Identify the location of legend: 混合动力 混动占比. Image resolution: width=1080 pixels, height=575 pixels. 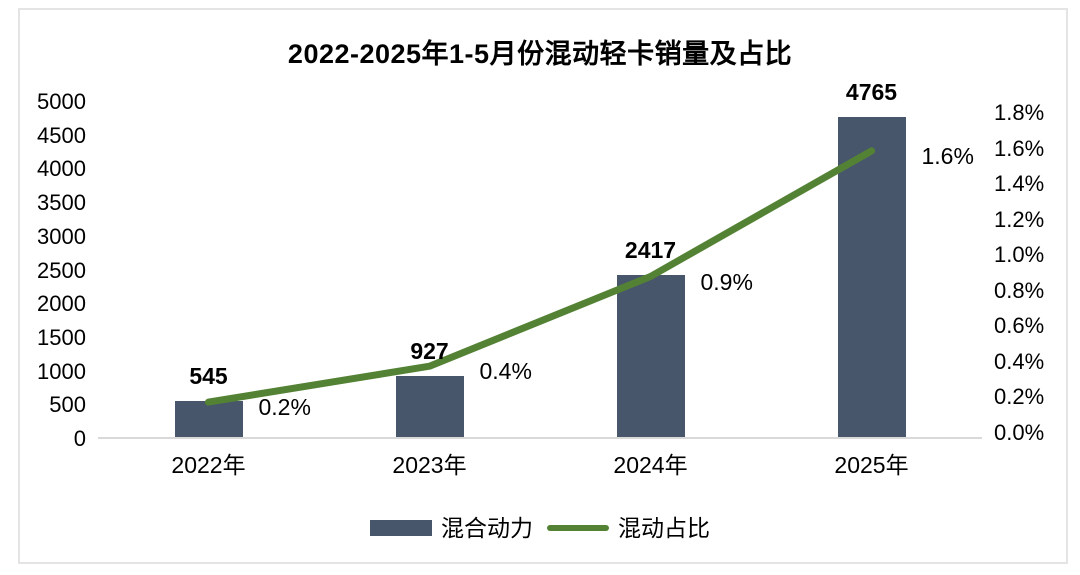
(540, 528).